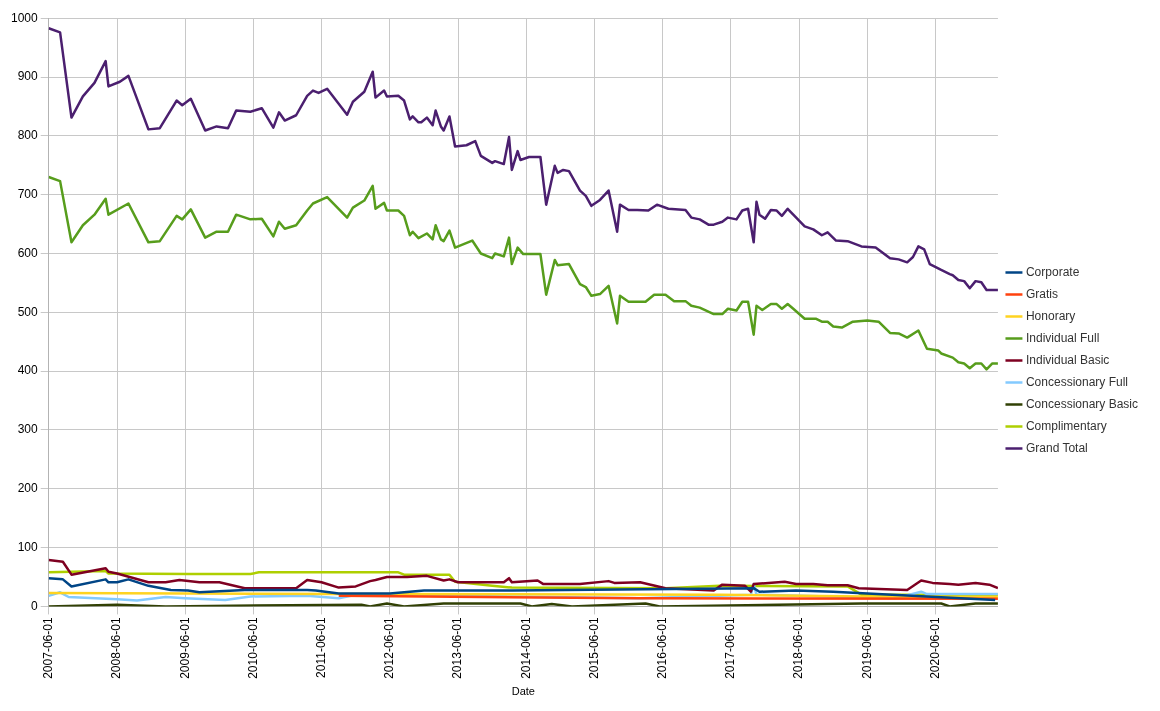  What do you see at coordinates (28, 193) in the screenshot?
I see `y-tick-label: 700` at bounding box center [28, 193].